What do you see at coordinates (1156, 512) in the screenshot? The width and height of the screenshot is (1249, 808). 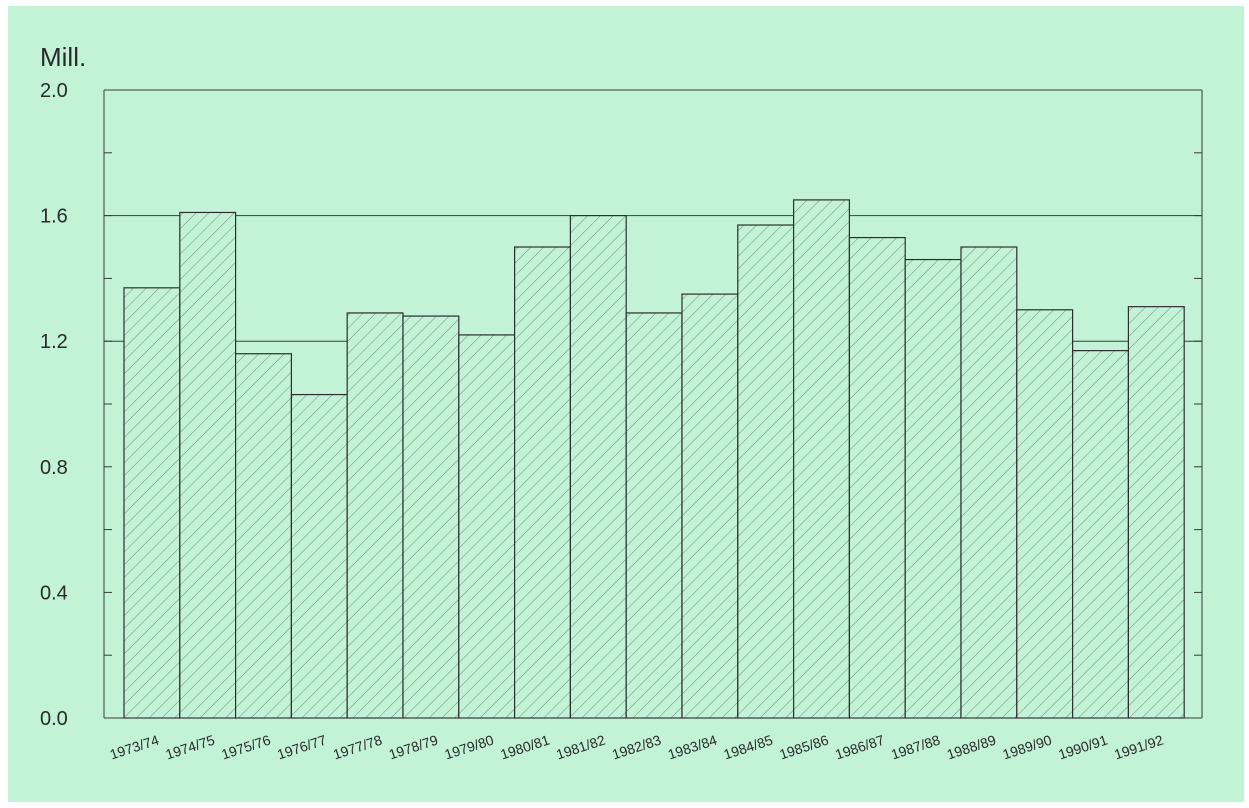 I see `bar-1991/92` at bounding box center [1156, 512].